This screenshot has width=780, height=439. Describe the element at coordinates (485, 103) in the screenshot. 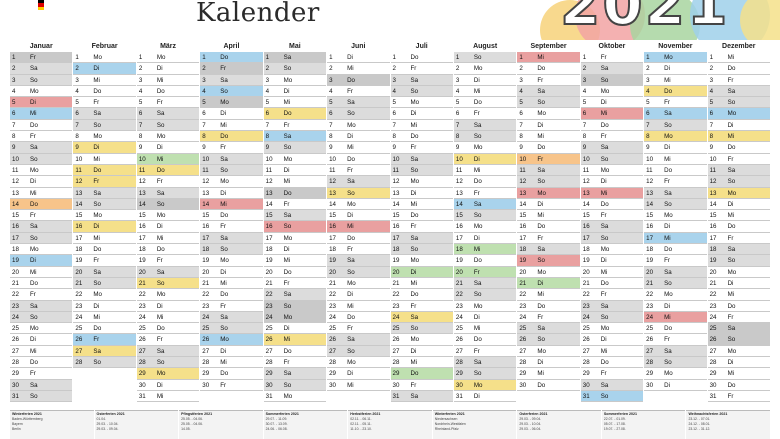

I see `day-cell: 5 Do` at that location.